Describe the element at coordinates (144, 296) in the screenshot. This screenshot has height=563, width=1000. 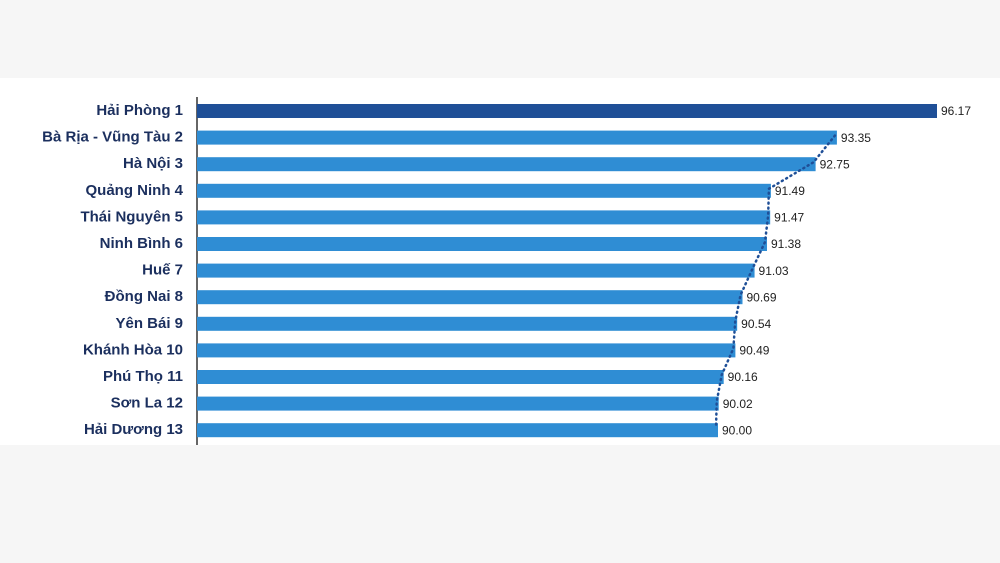
I see `category-label: Đồng Nai 8` at that location.